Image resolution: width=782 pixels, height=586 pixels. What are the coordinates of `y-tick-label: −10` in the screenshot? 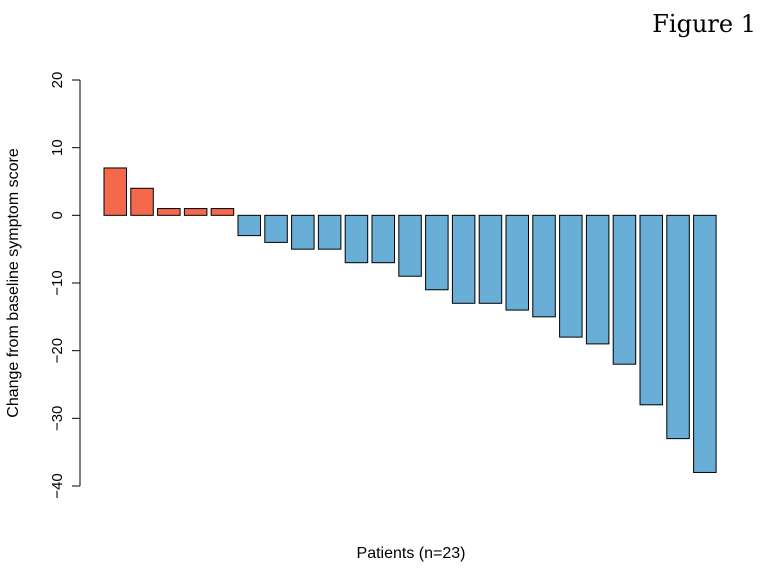 It's located at (57, 282).